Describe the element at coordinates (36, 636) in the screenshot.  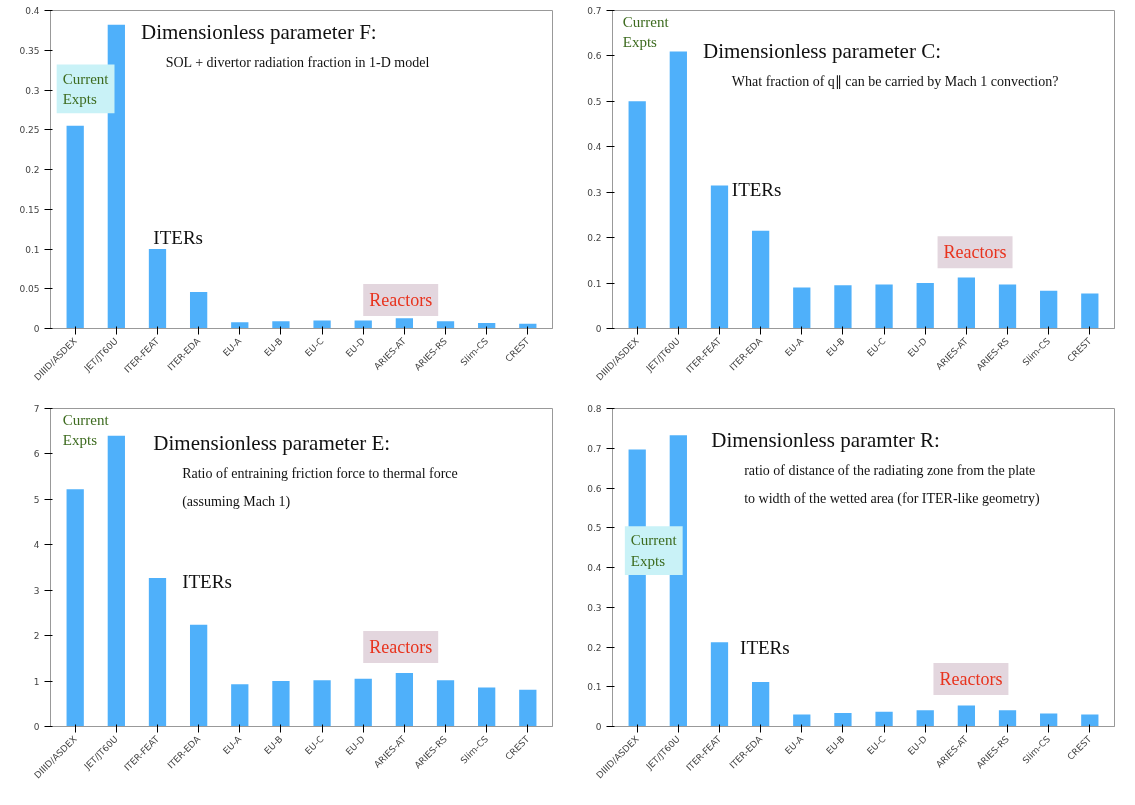
I see `y-tick-label: 2` at that location.